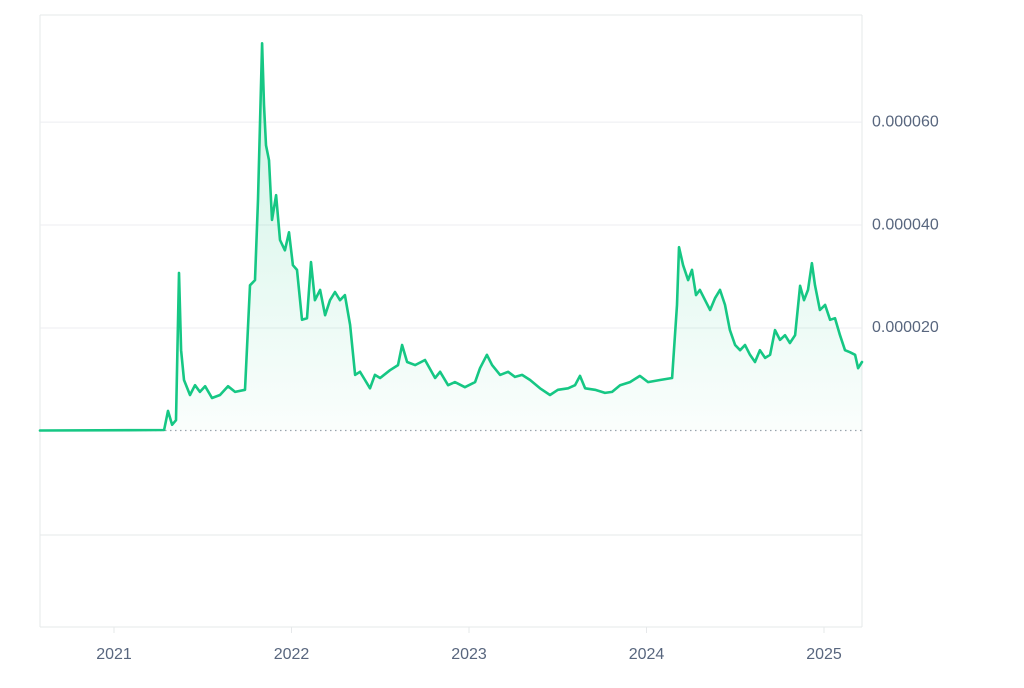 The height and width of the screenshot is (688, 1024). Describe the element at coordinates (905, 121) in the screenshot. I see `y-tick-label: 0.000060` at that location.